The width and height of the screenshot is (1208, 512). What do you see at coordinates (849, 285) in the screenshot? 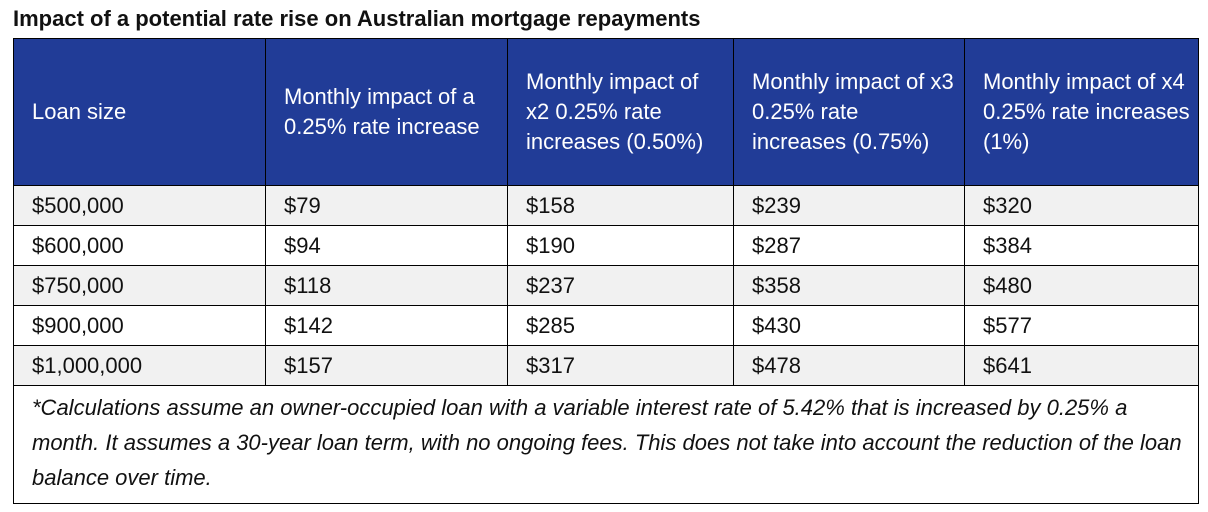
I see `table-cell: $358` at bounding box center [849, 285].